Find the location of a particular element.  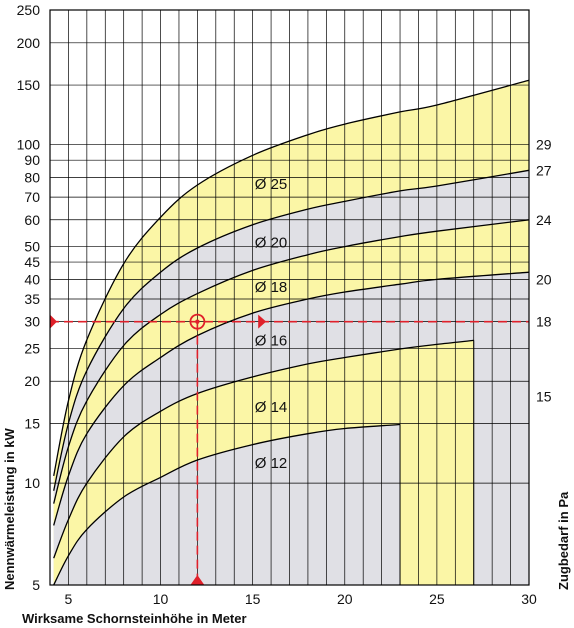

y-tick-label: 200 is located at coordinates (29, 43).